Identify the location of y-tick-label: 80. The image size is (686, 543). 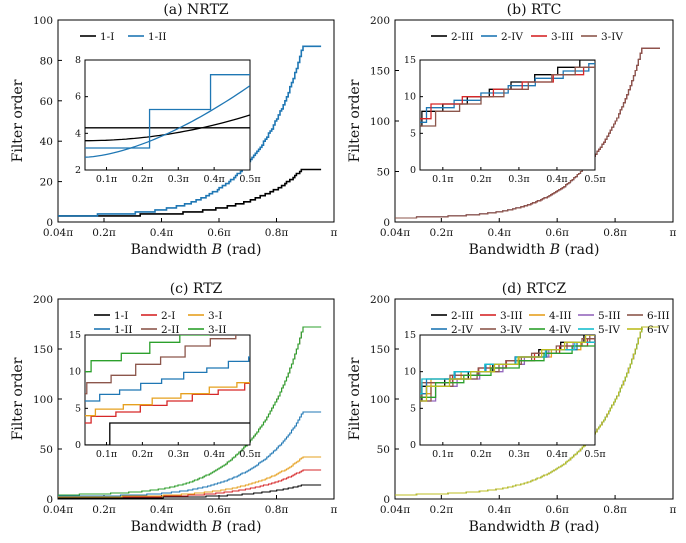
(46, 61).